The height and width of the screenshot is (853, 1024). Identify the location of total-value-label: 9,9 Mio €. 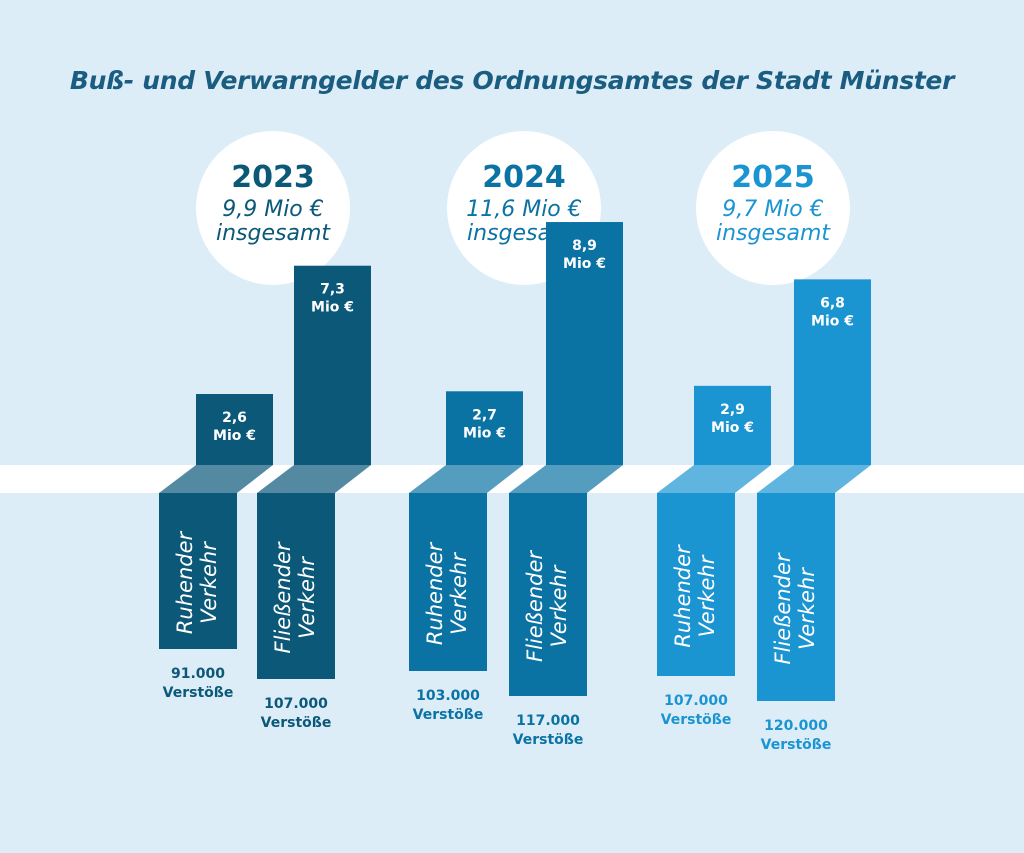
(273, 209).